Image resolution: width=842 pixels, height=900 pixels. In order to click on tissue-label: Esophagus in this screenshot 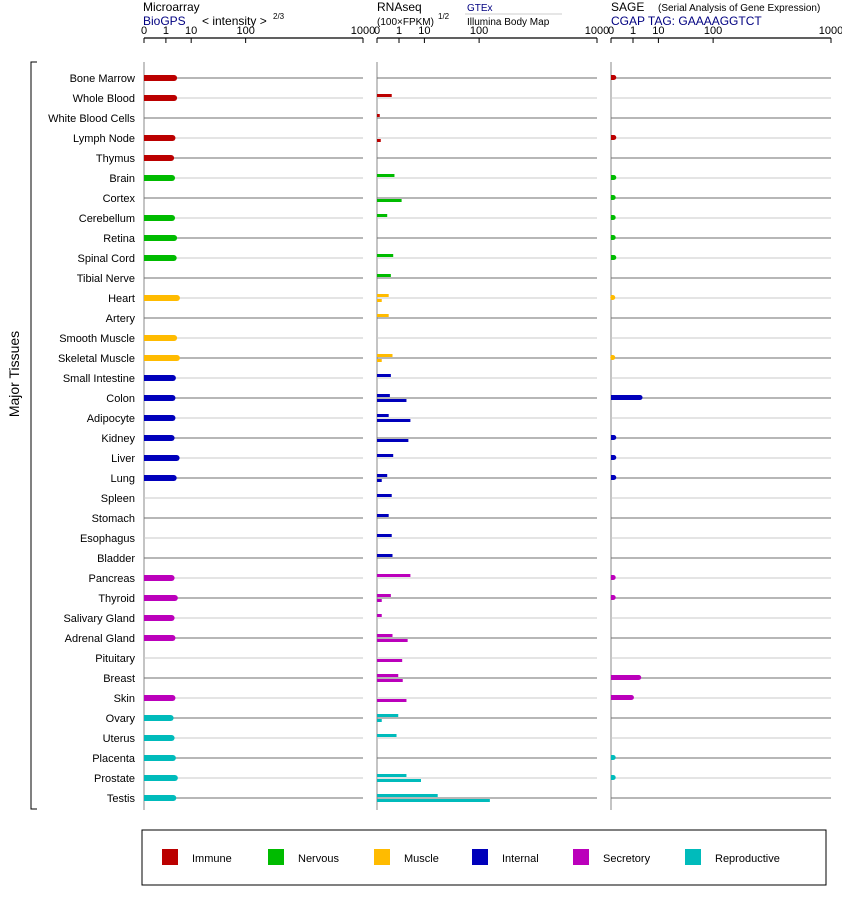, I will do `click(108, 539)`.